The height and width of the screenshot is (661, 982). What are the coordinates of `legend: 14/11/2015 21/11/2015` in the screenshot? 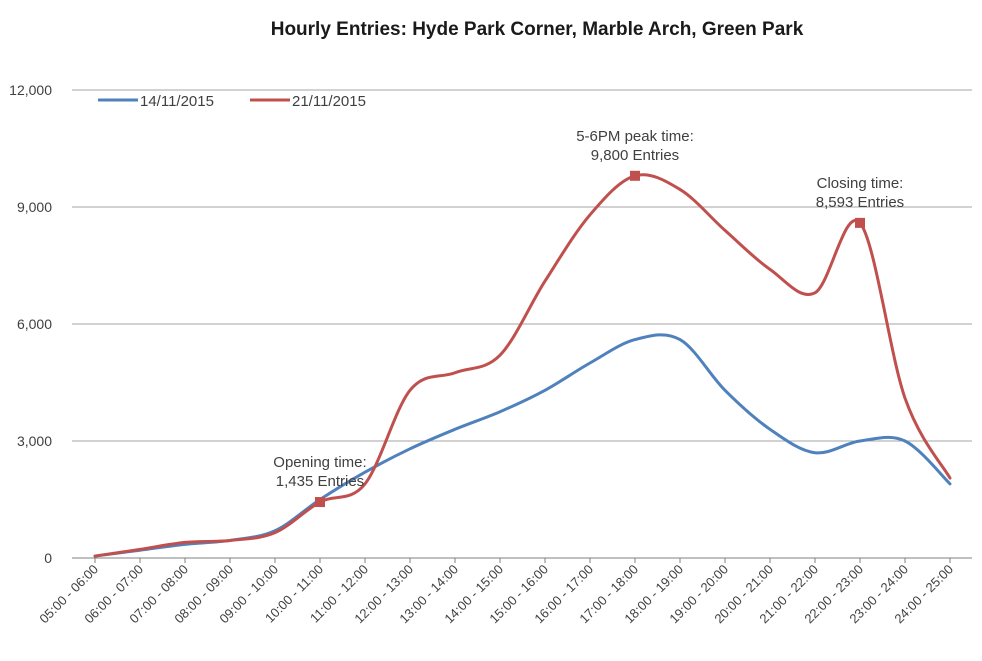 It's located at (232, 101).